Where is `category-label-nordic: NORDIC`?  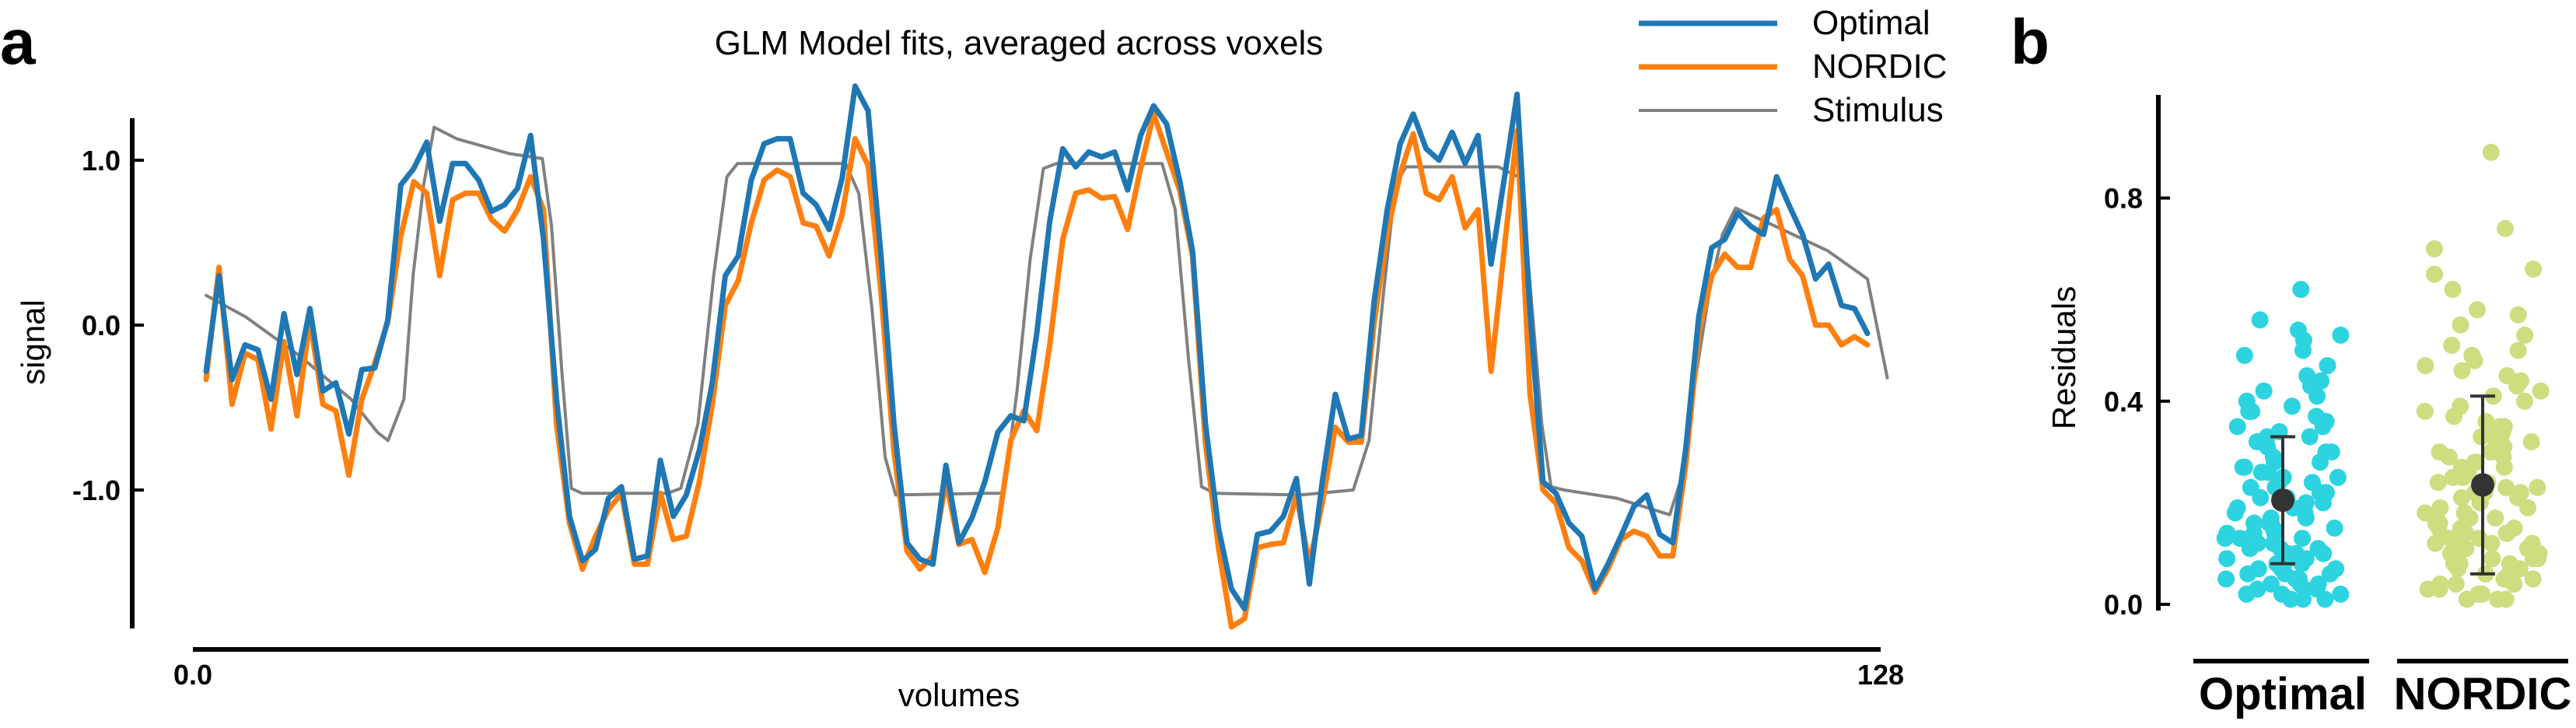 category-label-nordic: NORDIC is located at coordinates (2483, 694).